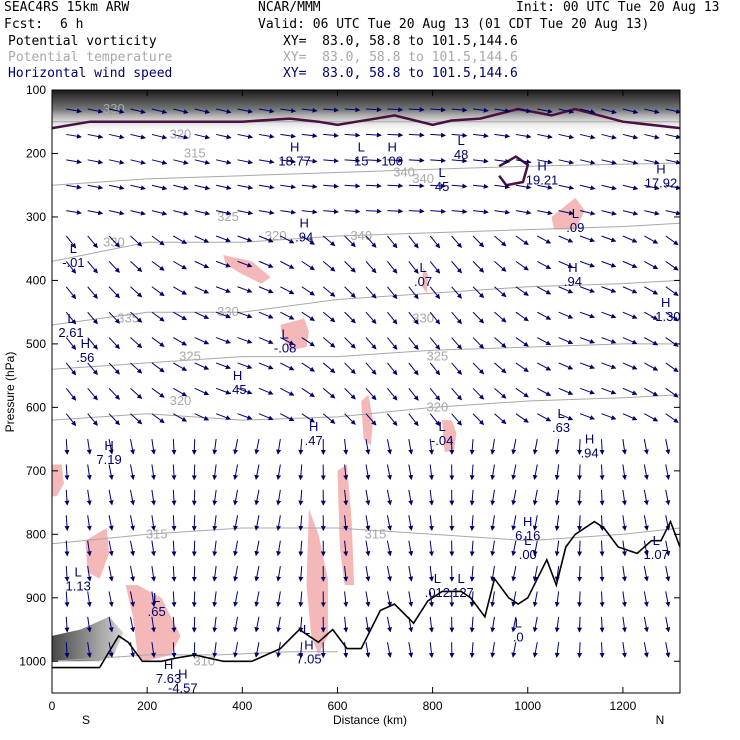 The height and width of the screenshot is (740, 740). I want to click on y-tick-label: 500, so click(36, 344).